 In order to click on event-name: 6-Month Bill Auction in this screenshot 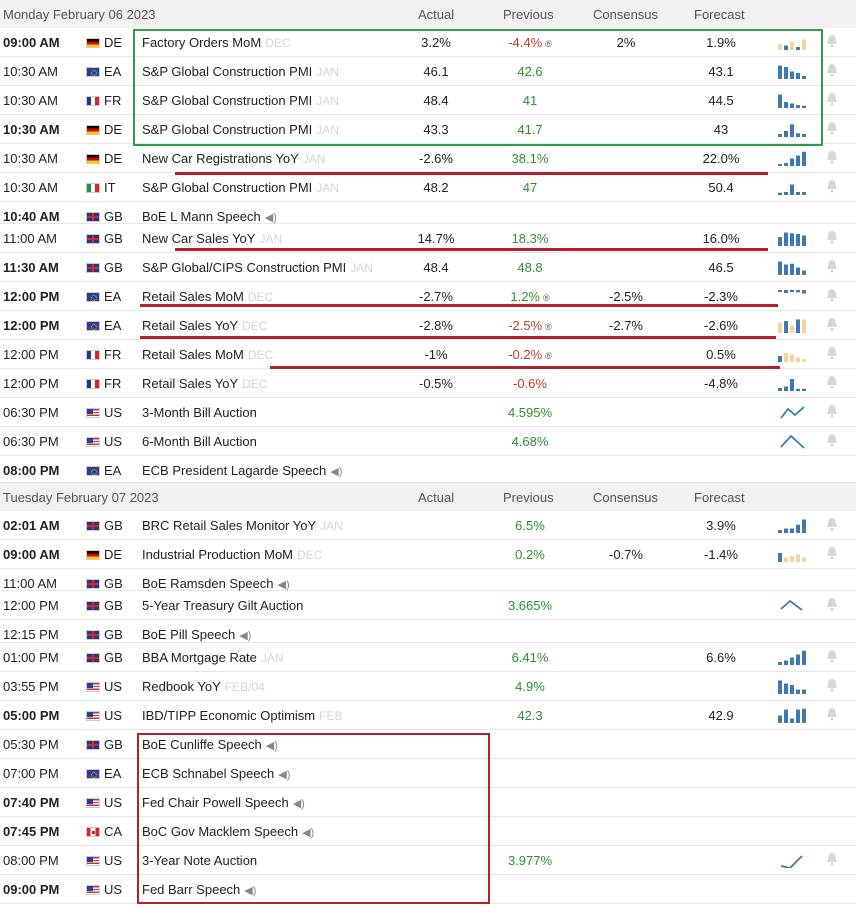, I will do `click(199, 441)`.